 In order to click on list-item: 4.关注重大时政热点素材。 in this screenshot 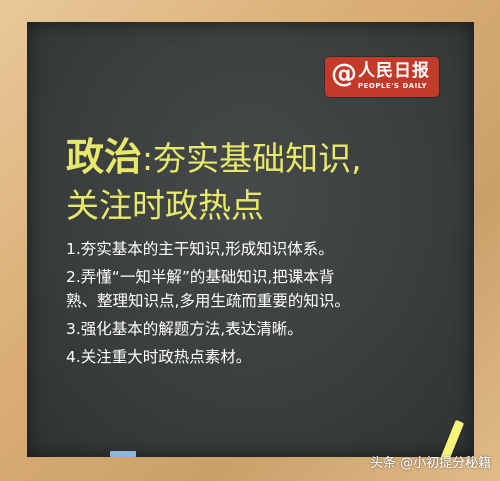, I will do `click(159, 357)`.